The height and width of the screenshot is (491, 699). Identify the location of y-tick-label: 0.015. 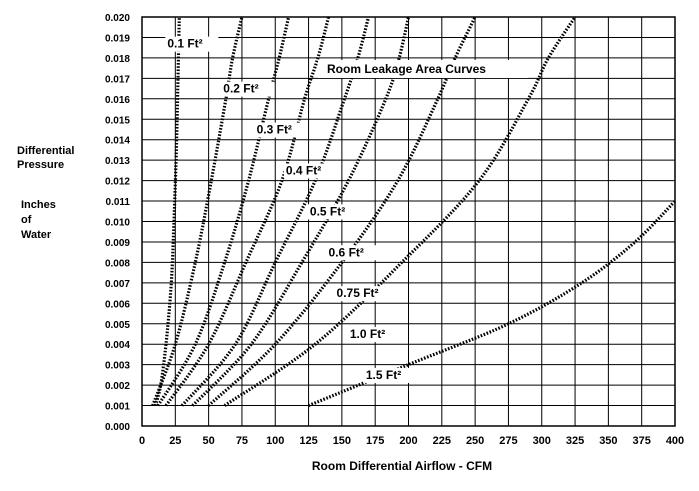
(117, 120).